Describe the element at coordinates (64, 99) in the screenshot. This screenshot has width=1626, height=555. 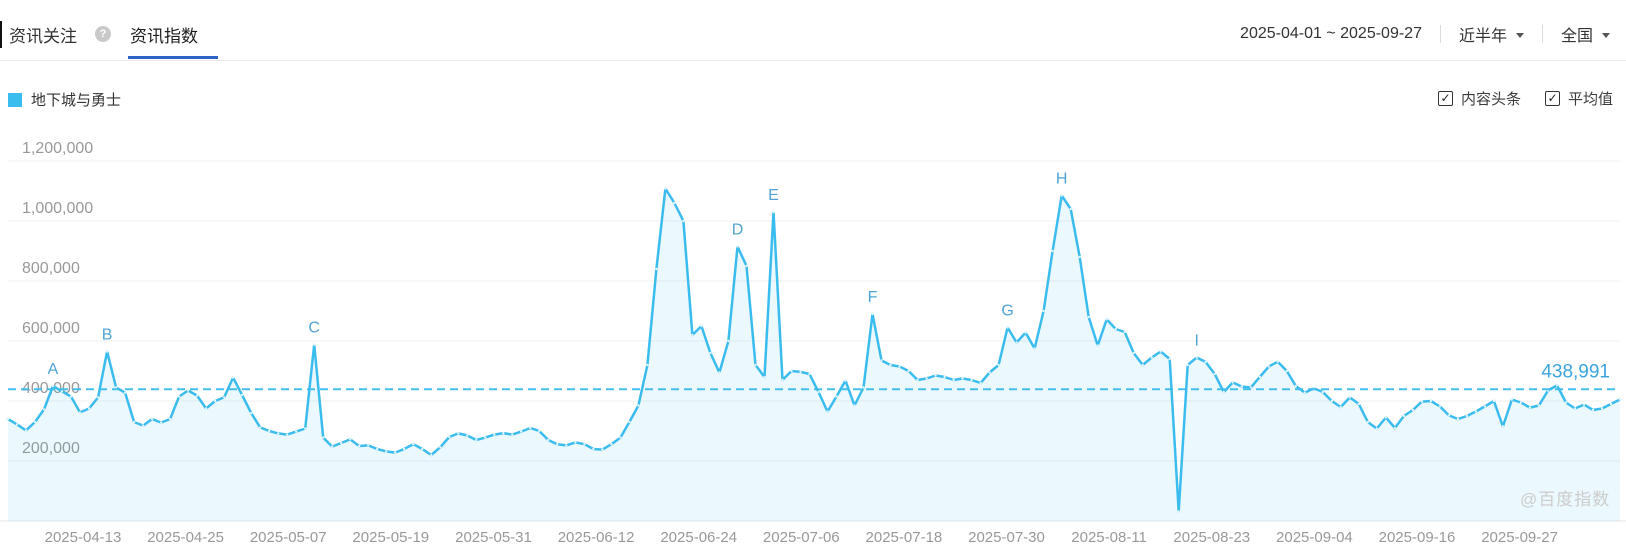
I see `legend-item: 地下城与勇士` at that location.